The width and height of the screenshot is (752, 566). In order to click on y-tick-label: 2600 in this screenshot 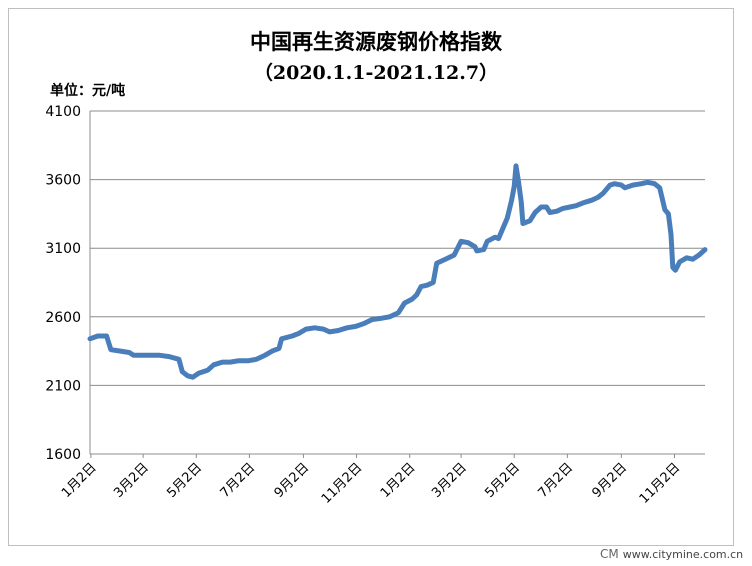, I will do `click(63, 318)`.